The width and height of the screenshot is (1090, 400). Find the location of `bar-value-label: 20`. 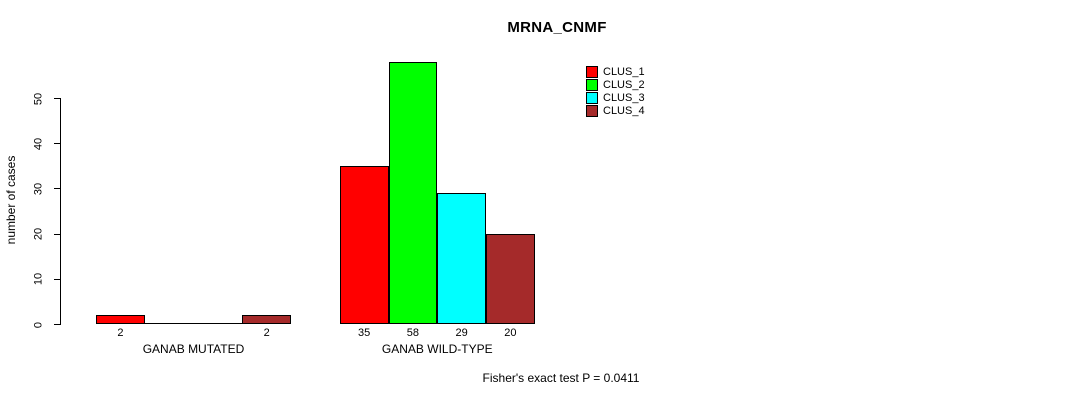

bar-value-label: 20 is located at coordinates (510, 333).